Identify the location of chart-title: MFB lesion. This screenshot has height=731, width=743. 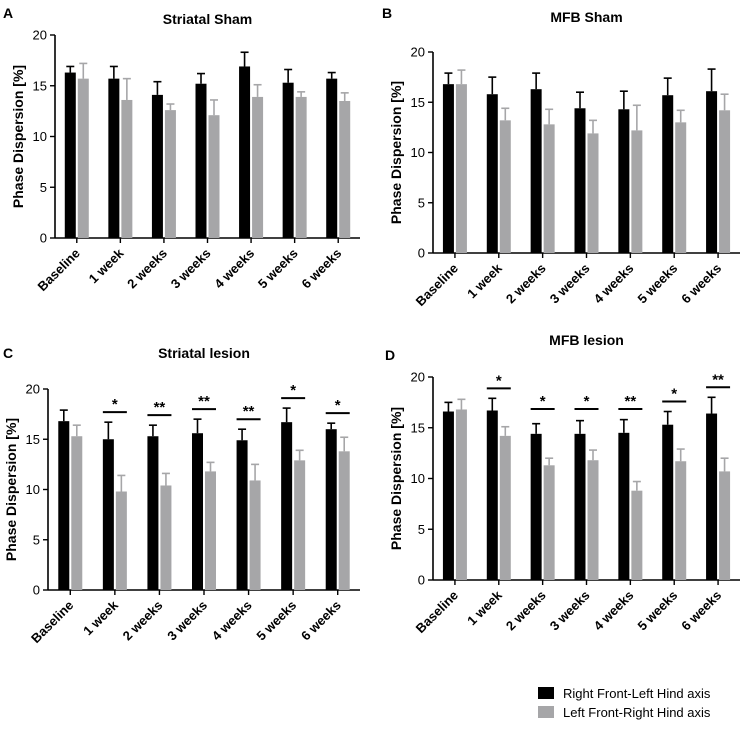
(586, 340).